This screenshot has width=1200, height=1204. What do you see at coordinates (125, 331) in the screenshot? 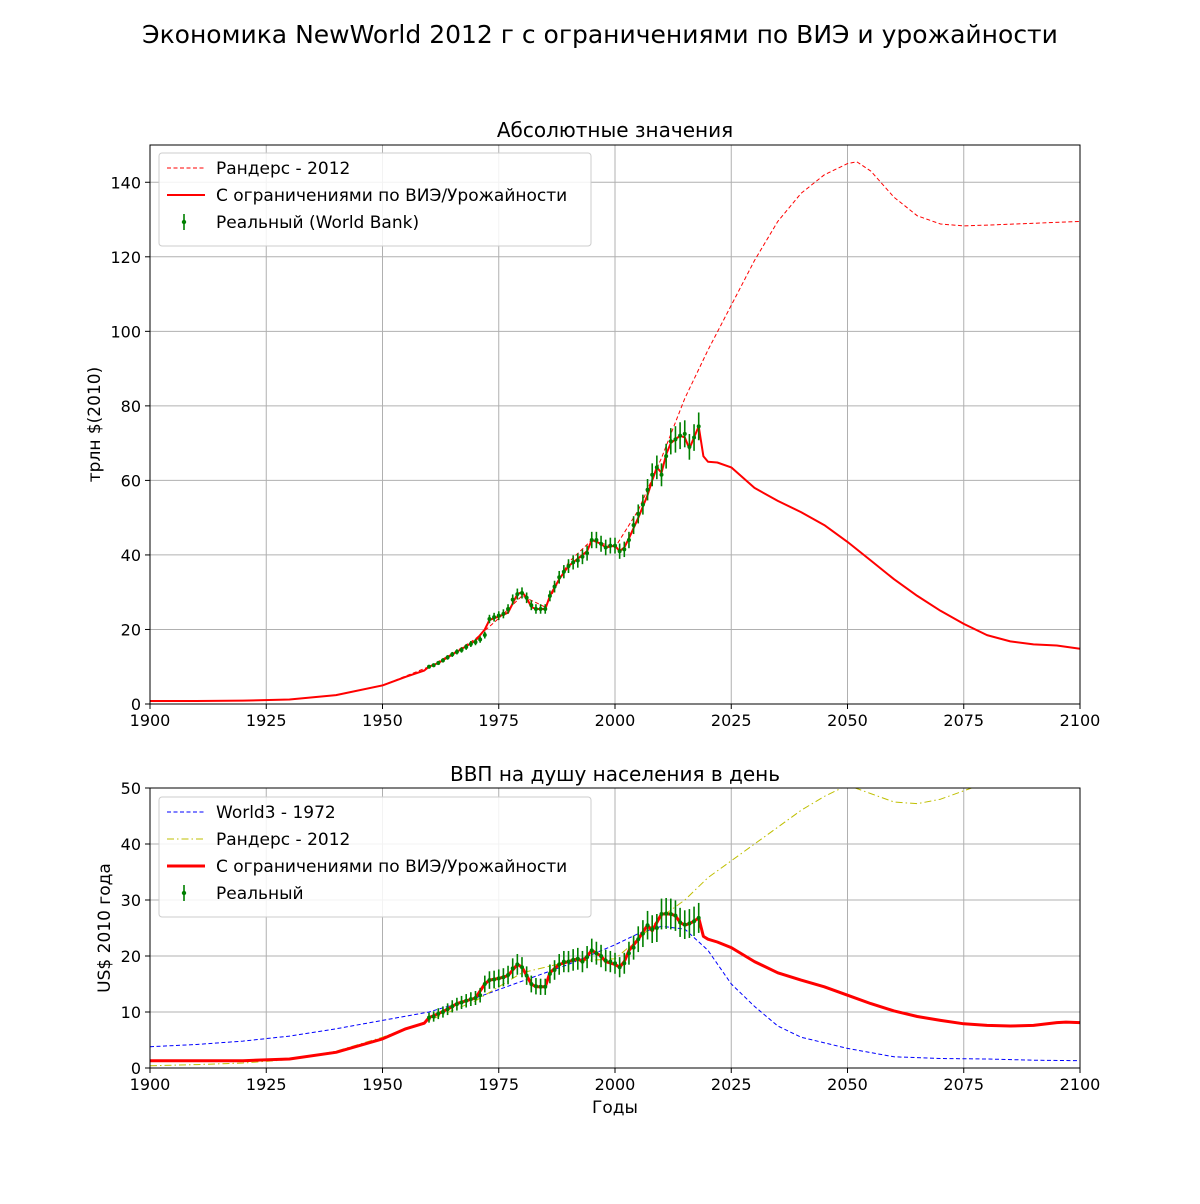
I see `y-tick-label: 100` at bounding box center [125, 331].